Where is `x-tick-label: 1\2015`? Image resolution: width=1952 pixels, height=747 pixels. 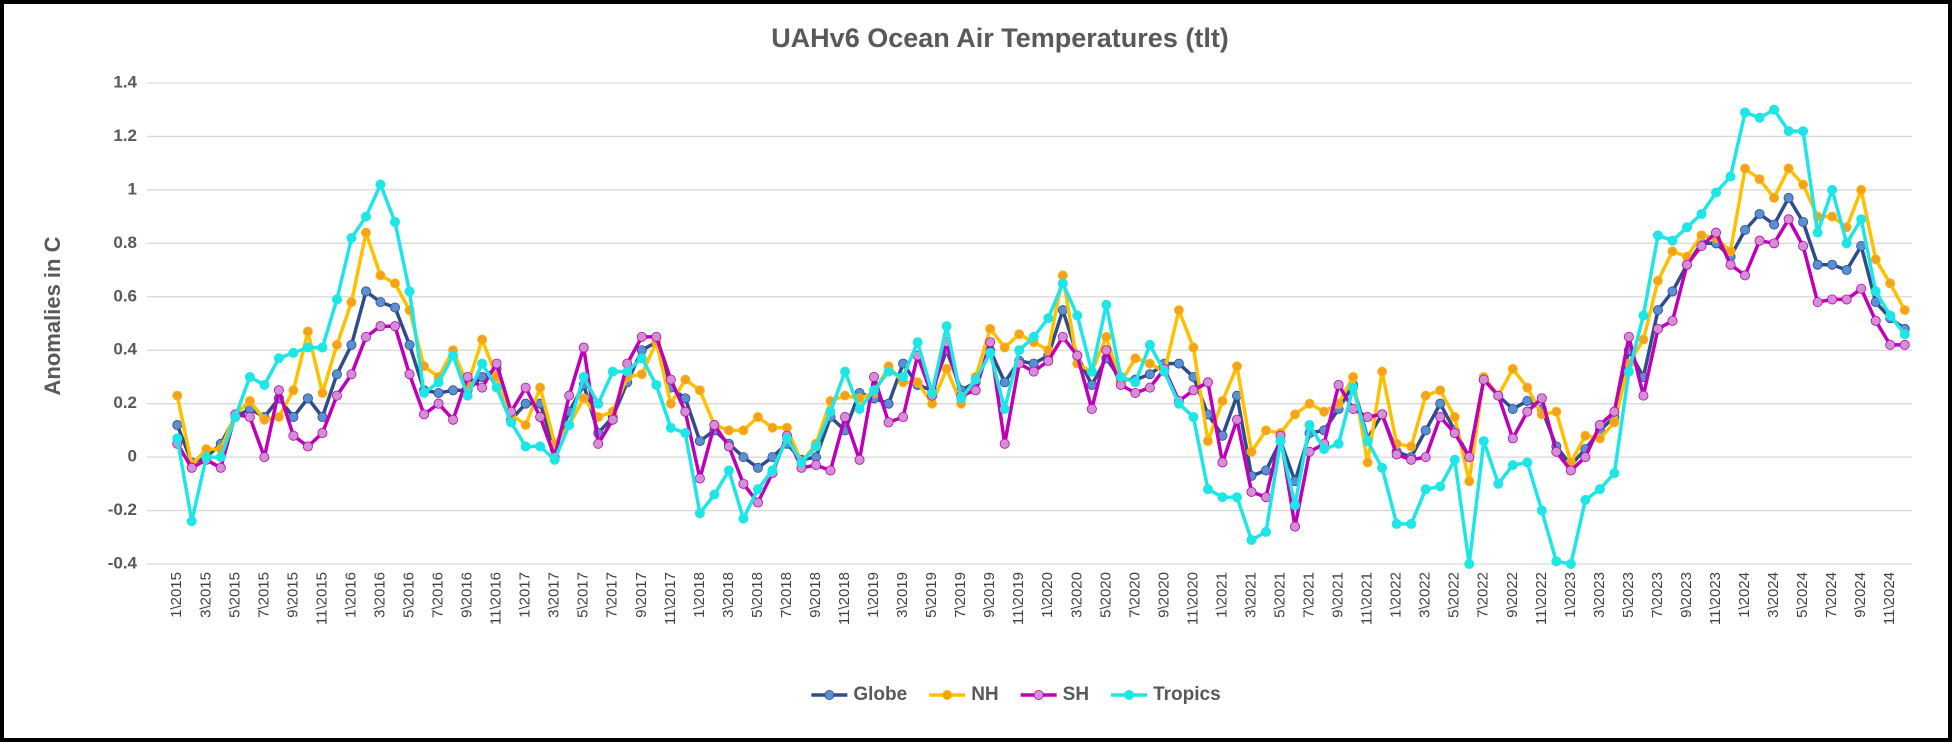
x-tick-label: 1\2015 is located at coordinates (176, 595).